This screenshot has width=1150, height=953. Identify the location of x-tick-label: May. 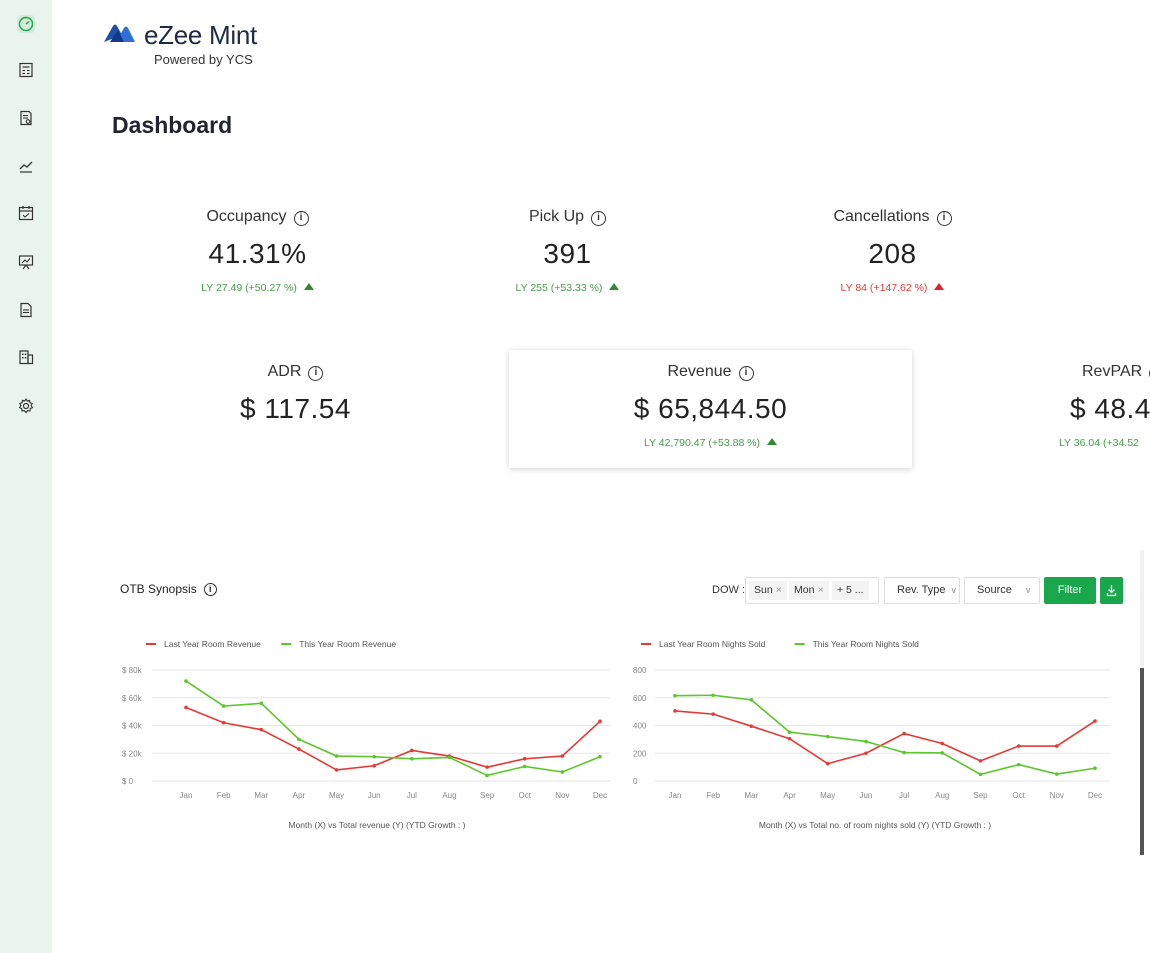
(827, 795).